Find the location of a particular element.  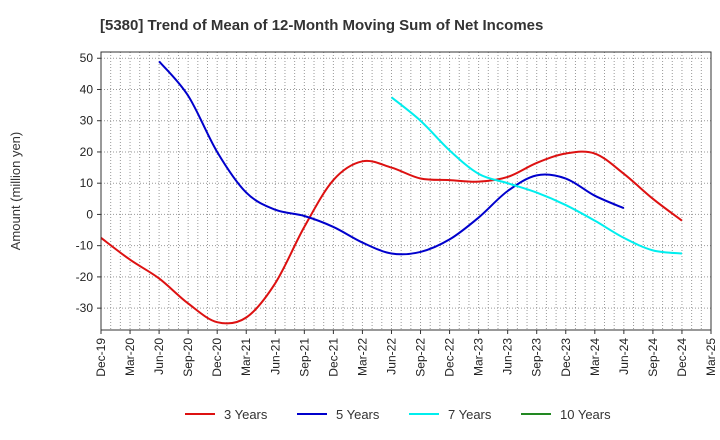

x-tick-label: Sep-23 is located at coordinates (537, 357).